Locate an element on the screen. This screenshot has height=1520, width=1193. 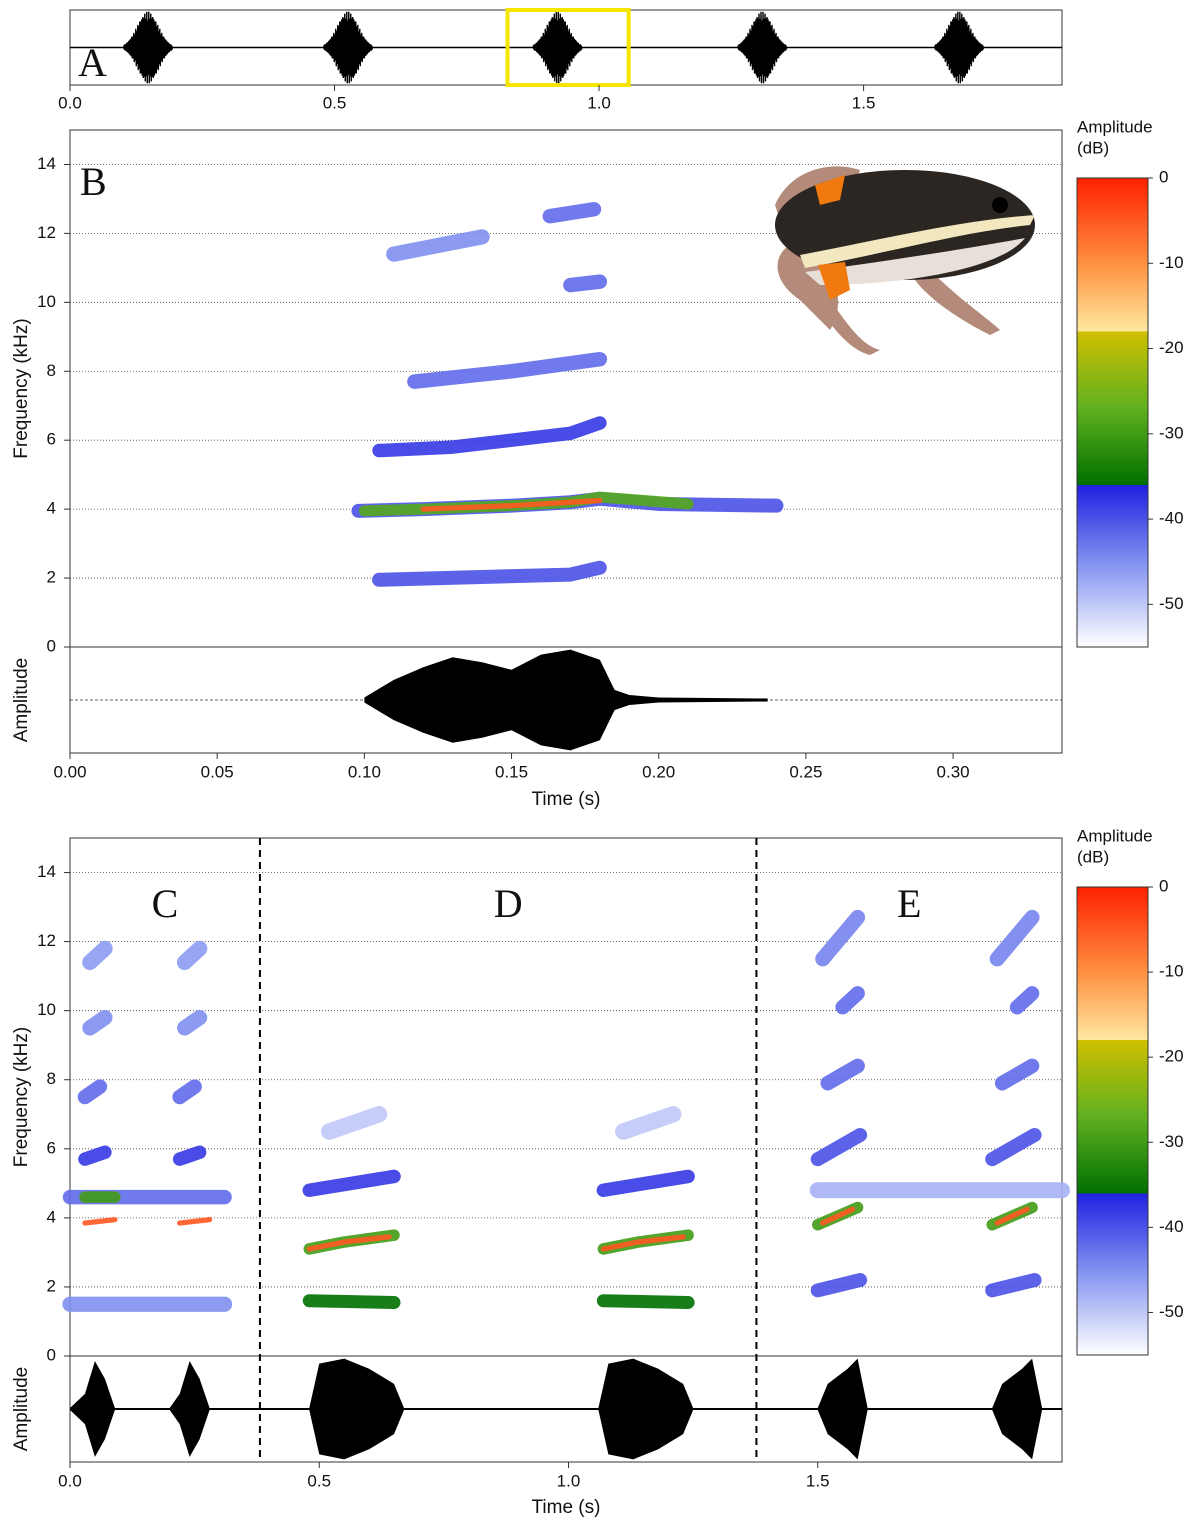
x-tick-label: 0.0 is located at coordinates (70, 102).